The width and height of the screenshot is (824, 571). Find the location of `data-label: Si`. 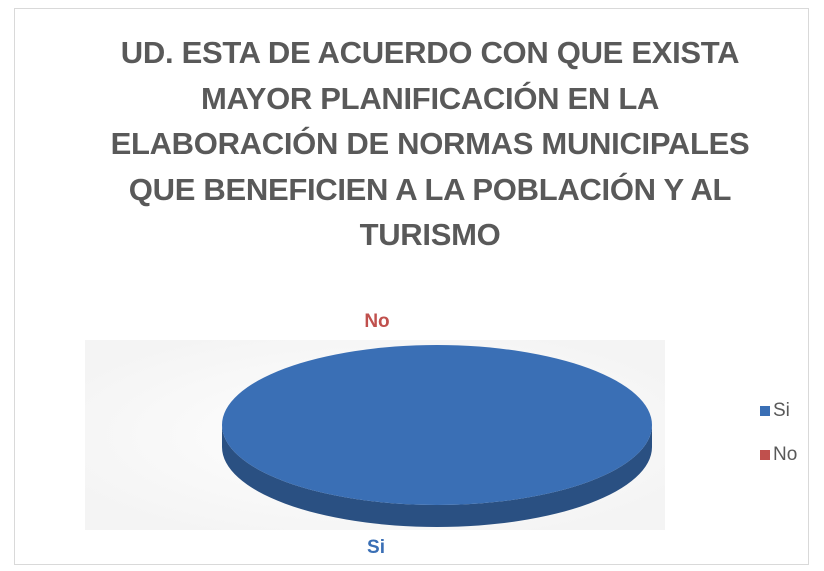

data-label: Si is located at coordinates (376, 547).